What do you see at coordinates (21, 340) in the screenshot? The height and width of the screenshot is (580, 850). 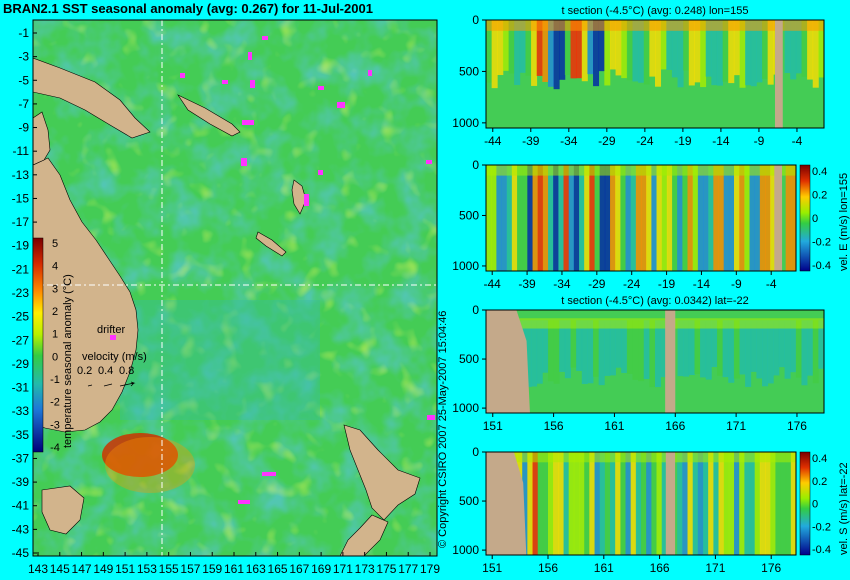 I see `lat-tick-label: -27` at bounding box center [21, 340].